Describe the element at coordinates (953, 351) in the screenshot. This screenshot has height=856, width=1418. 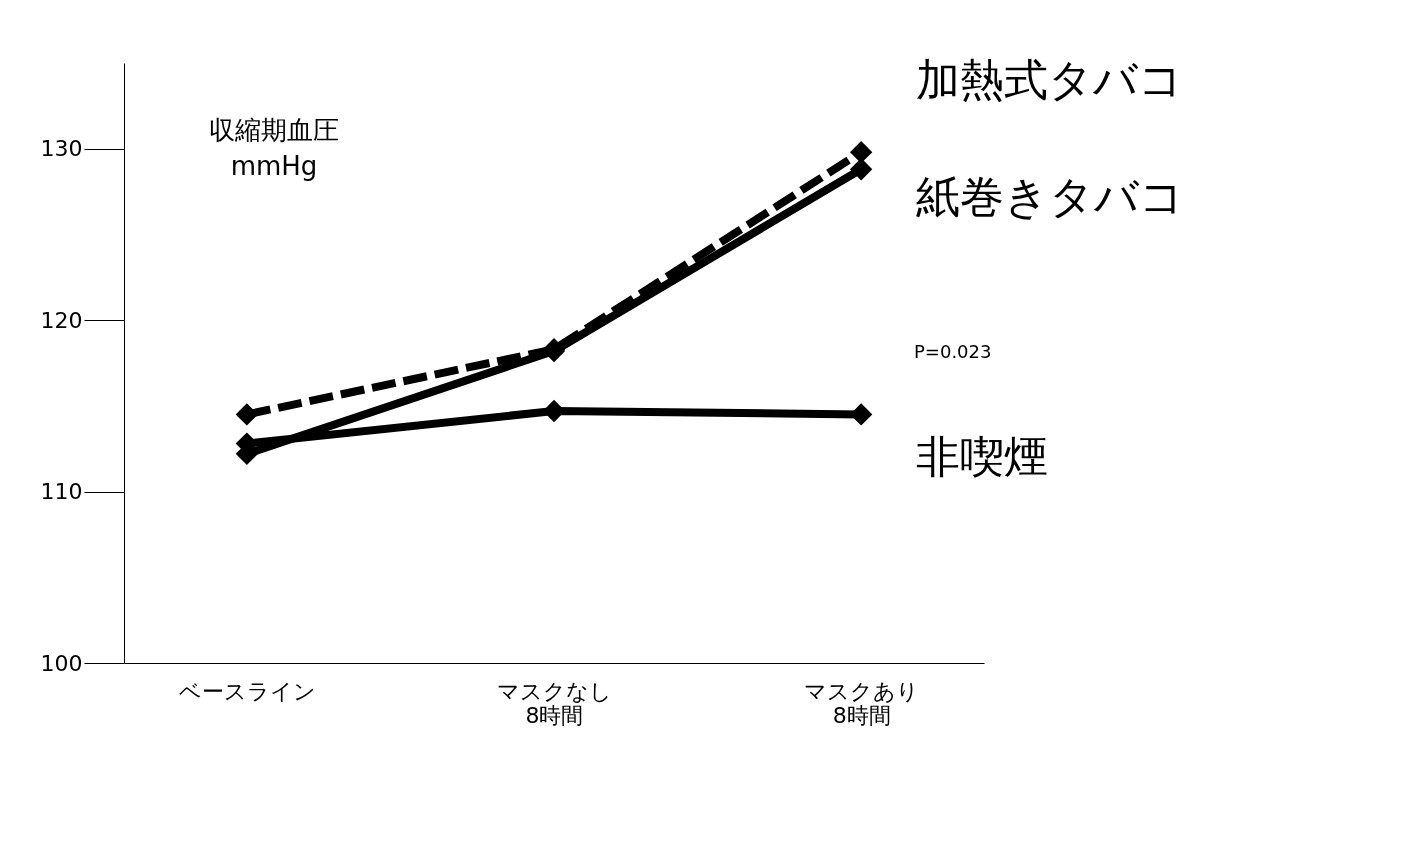
I see `annotation: P=0.023` at that location.